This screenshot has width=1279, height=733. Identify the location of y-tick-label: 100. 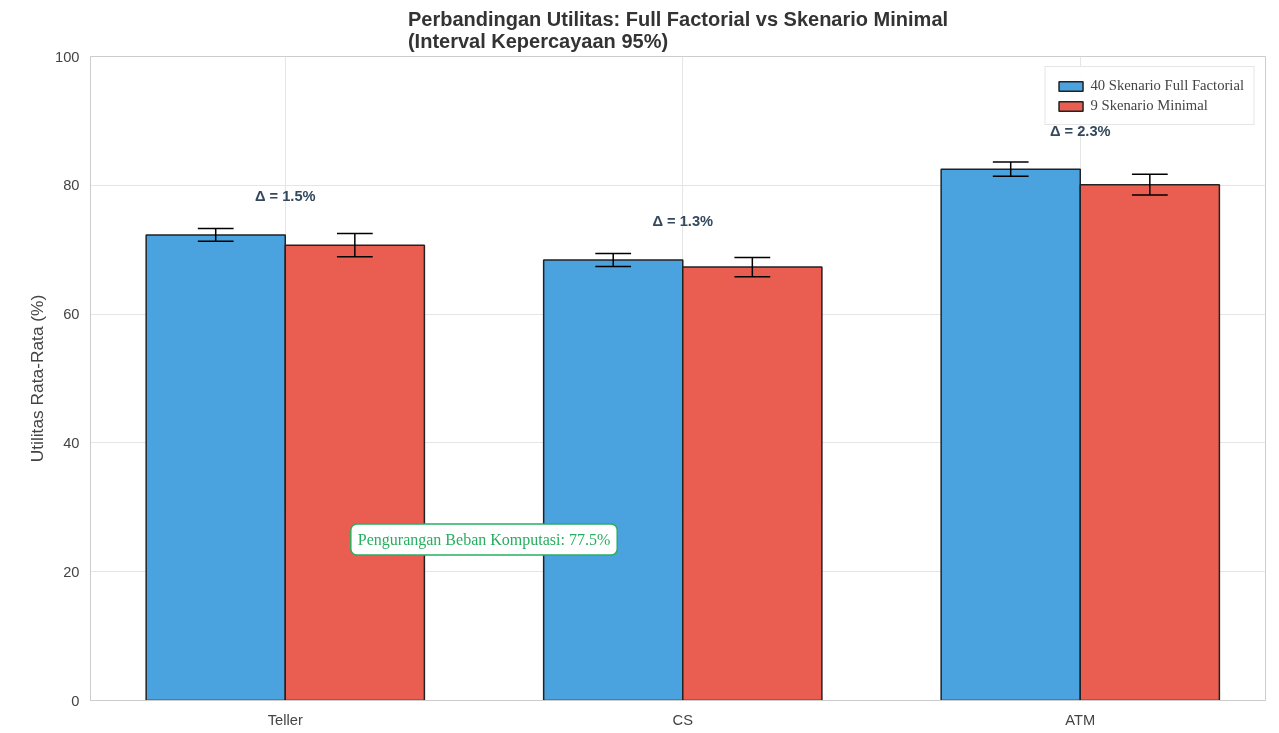
(67, 56).